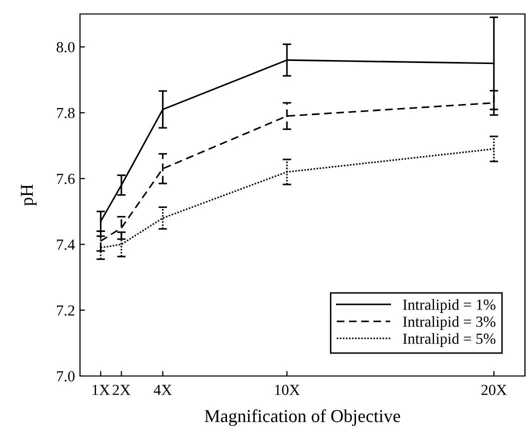  What do you see at coordinates (66, 179) in the screenshot?
I see `y-tick-label: 7.6` at bounding box center [66, 179].